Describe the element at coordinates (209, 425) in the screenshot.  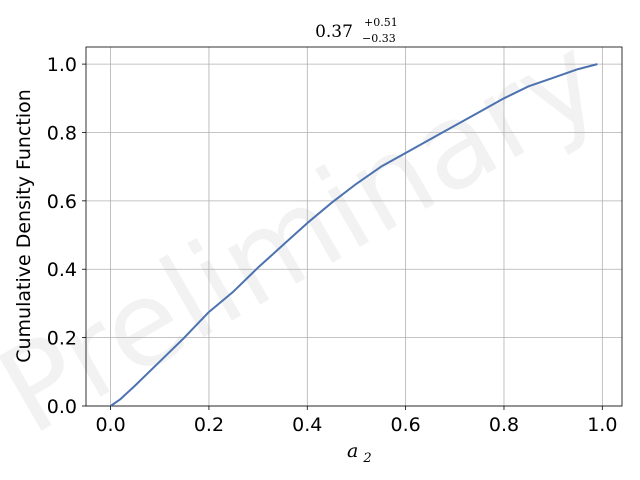
I see `x-tick-label-1: 0.2` at that location.